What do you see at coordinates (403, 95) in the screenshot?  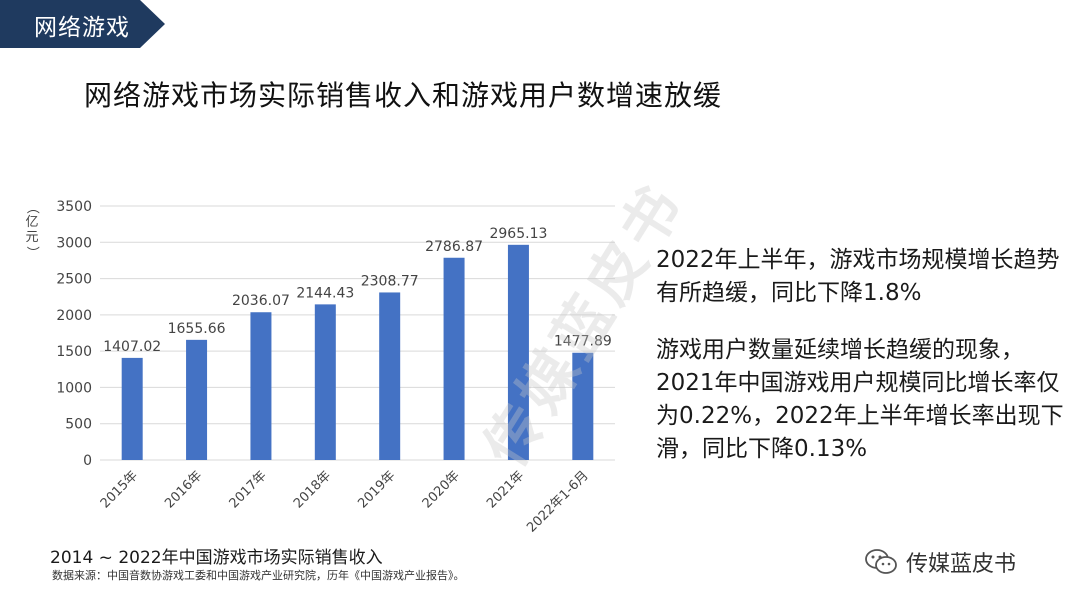 I see `page-title: 网络游戏市场实际销售收入和游戏用户数增速放缓` at bounding box center [403, 95].